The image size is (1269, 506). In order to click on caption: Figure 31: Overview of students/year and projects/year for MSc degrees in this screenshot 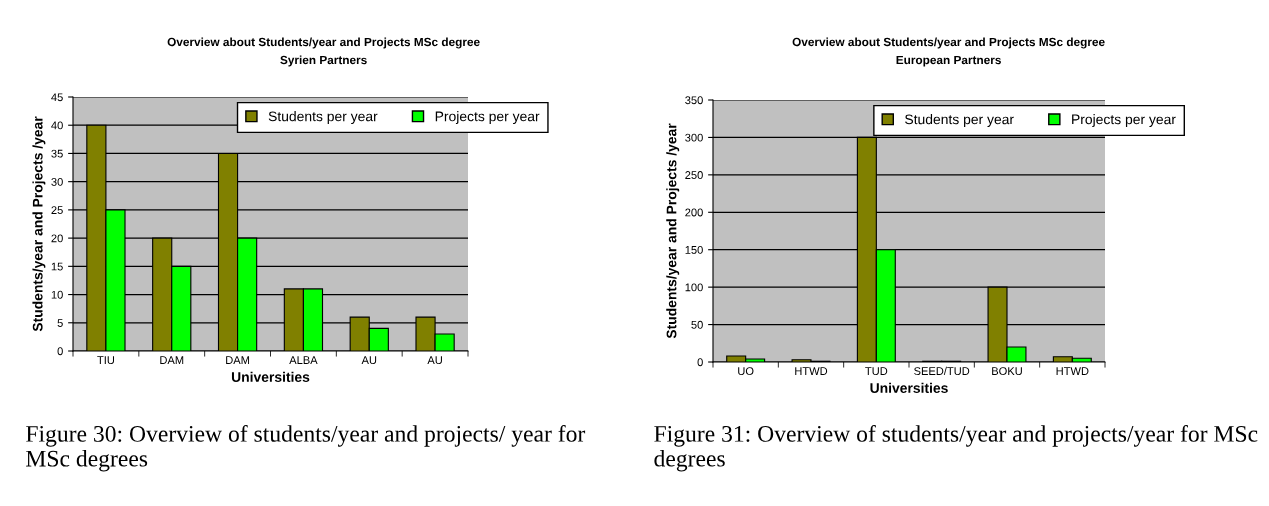, I will do `click(956, 448)`.